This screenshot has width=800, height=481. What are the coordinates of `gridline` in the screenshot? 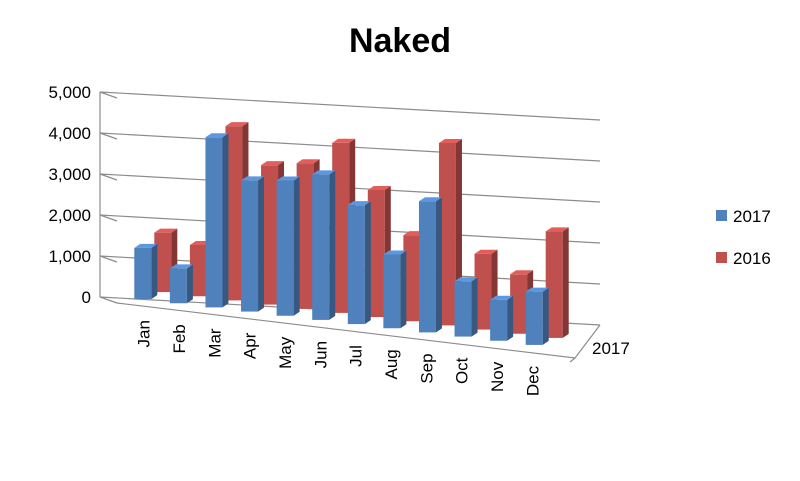 It's located at (350, 106).